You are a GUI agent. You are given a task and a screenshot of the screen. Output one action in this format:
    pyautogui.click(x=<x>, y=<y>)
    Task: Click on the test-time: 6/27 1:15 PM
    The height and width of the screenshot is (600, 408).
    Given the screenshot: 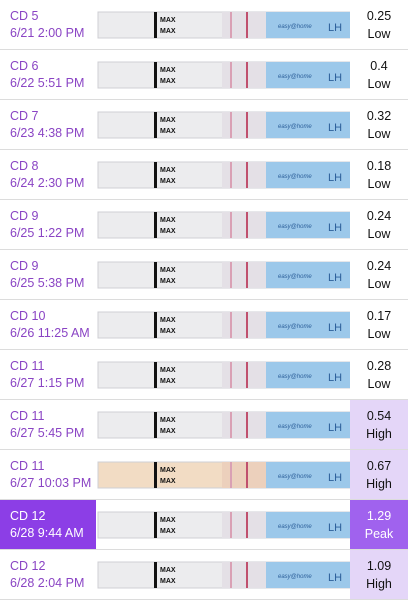 What is the action you would take?
    pyautogui.click(x=47, y=382)
    